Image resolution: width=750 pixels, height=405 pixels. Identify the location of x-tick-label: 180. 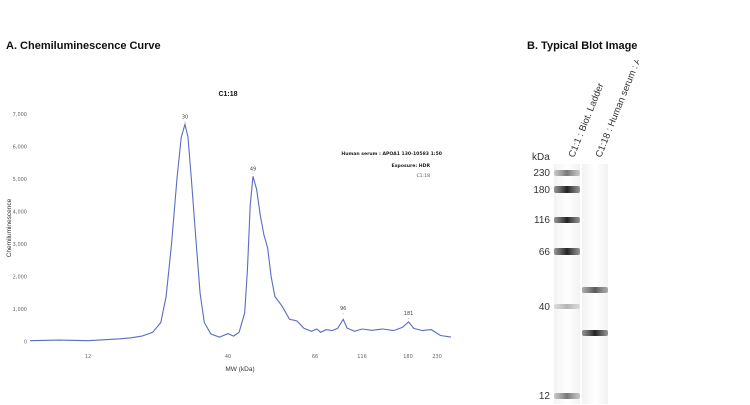
(408, 357).